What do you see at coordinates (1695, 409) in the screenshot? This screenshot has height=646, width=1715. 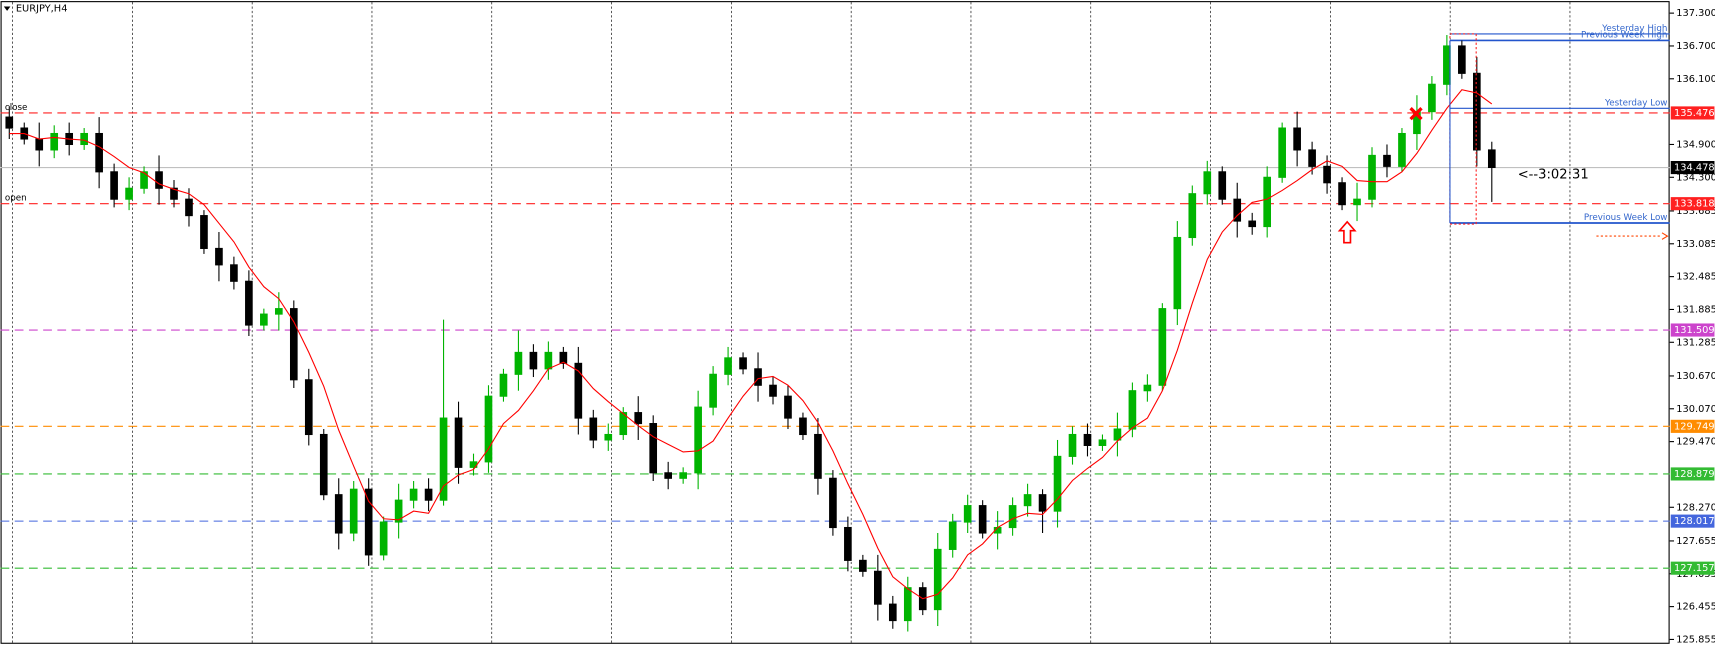 I see `y-tick-label: 130.070` at bounding box center [1695, 409].